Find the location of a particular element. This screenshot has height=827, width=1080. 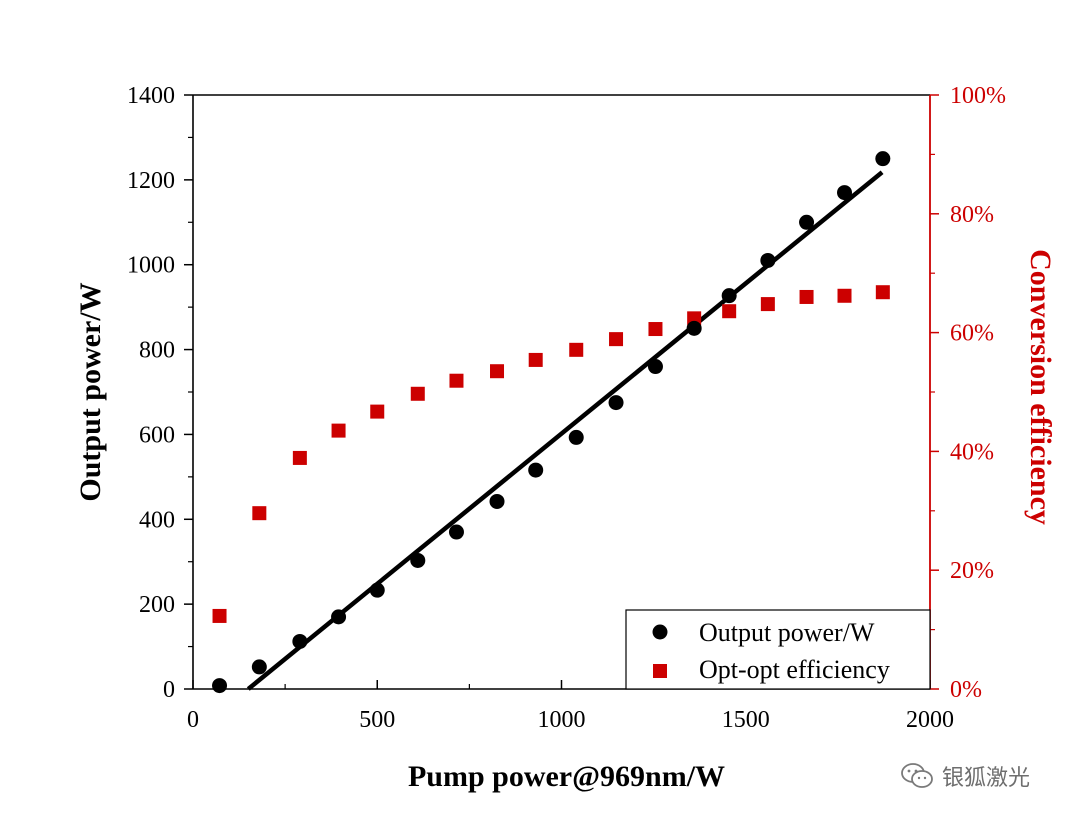

legend-box is located at coordinates (778, 649).